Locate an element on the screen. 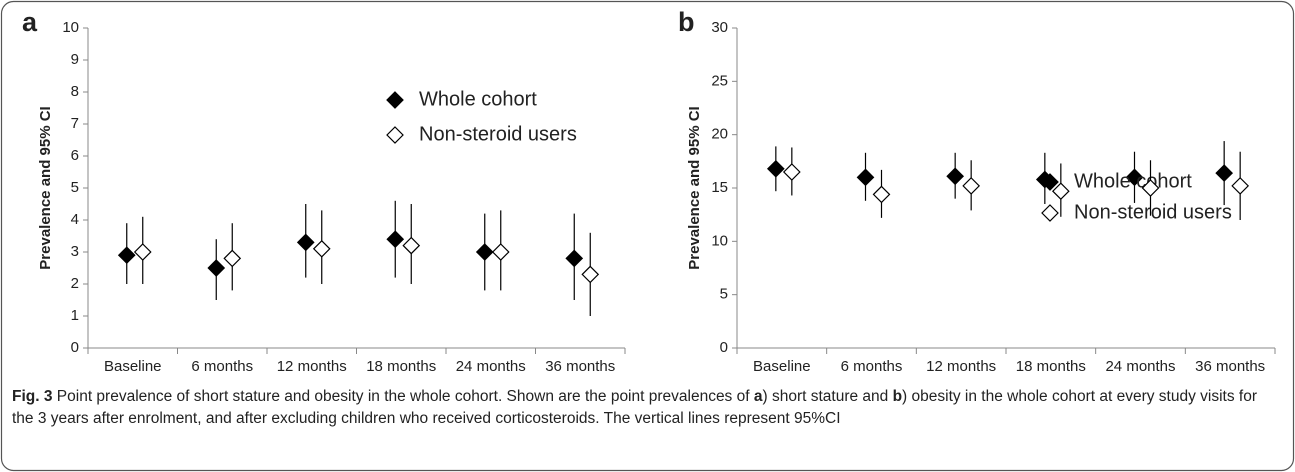 Image resolution: width=1295 pixels, height=472 pixels. caption-label: Fig. 3 is located at coordinates (32, 396).